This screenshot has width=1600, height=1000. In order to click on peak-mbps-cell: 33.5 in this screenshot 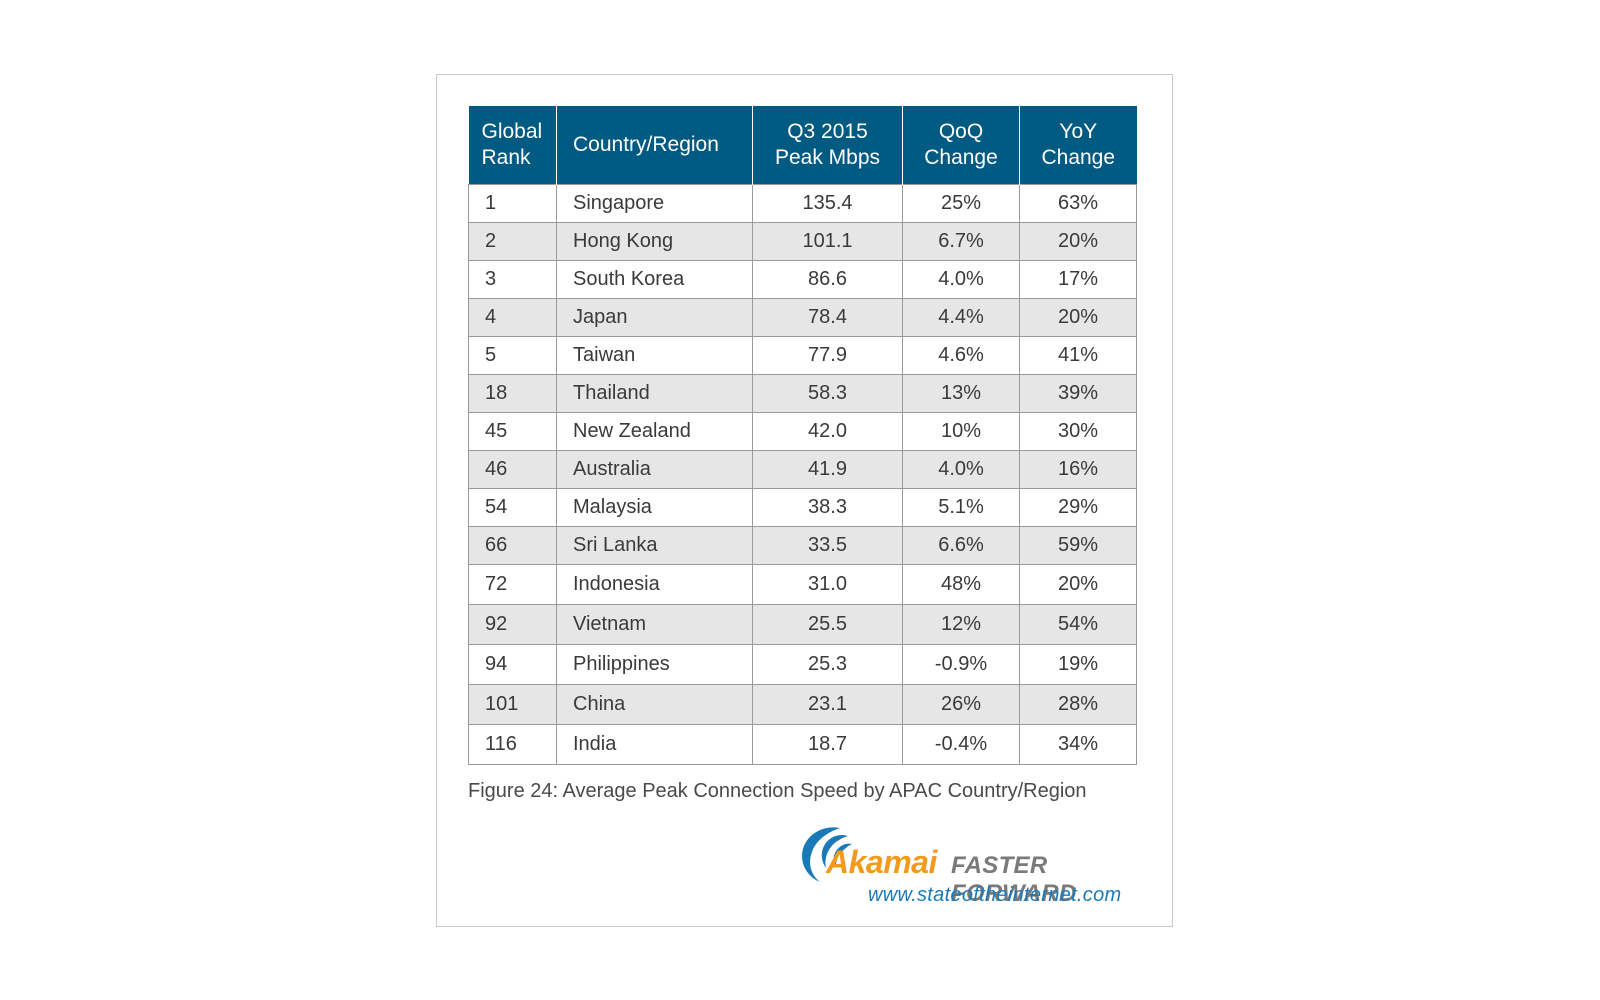, I will do `click(827, 545)`.